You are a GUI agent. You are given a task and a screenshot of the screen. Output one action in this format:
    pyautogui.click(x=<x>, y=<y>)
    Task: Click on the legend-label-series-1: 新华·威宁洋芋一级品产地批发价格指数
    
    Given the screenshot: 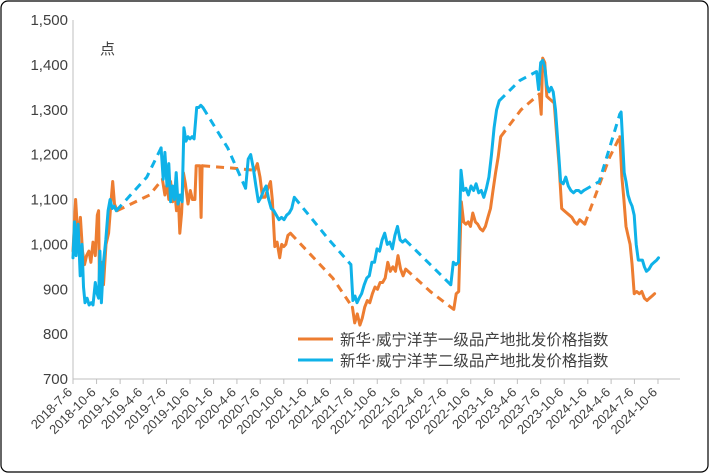 What is the action you would take?
    pyautogui.click(x=474, y=340)
    